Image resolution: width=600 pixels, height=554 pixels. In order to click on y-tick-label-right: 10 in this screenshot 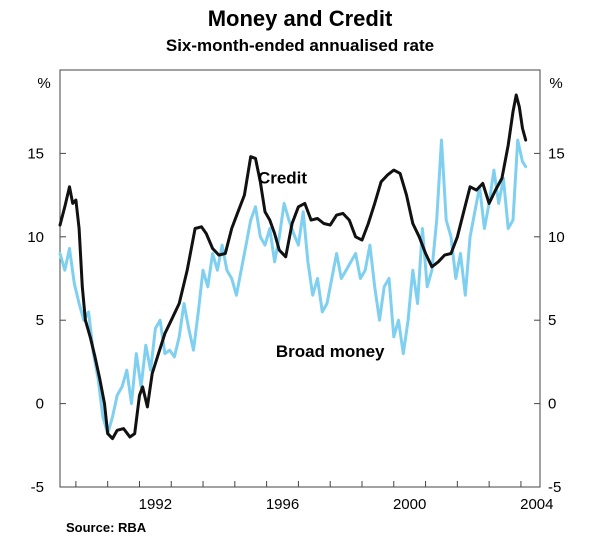, I will do `click(556, 237)`.